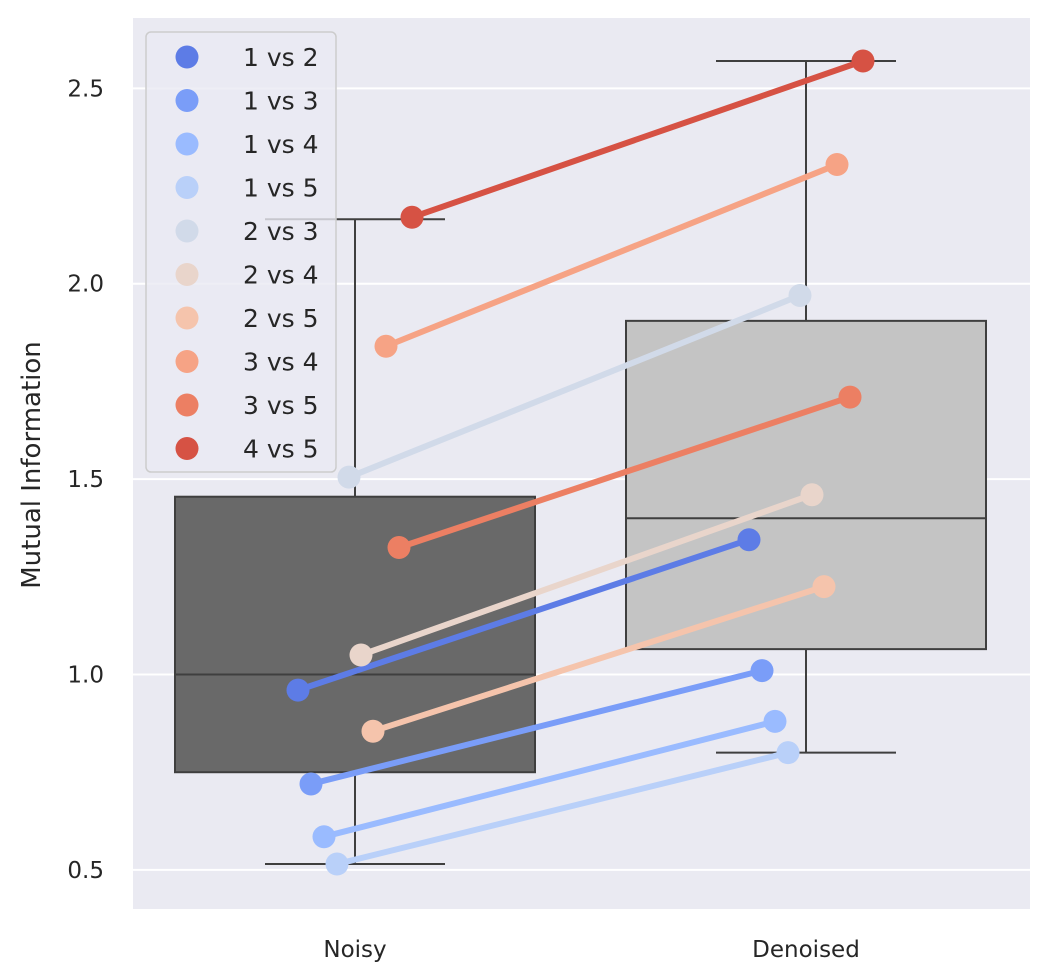 Image resolution: width=1053 pixels, height=974 pixels. I want to click on legend-label: 1 vs 5, so click(281, 188).